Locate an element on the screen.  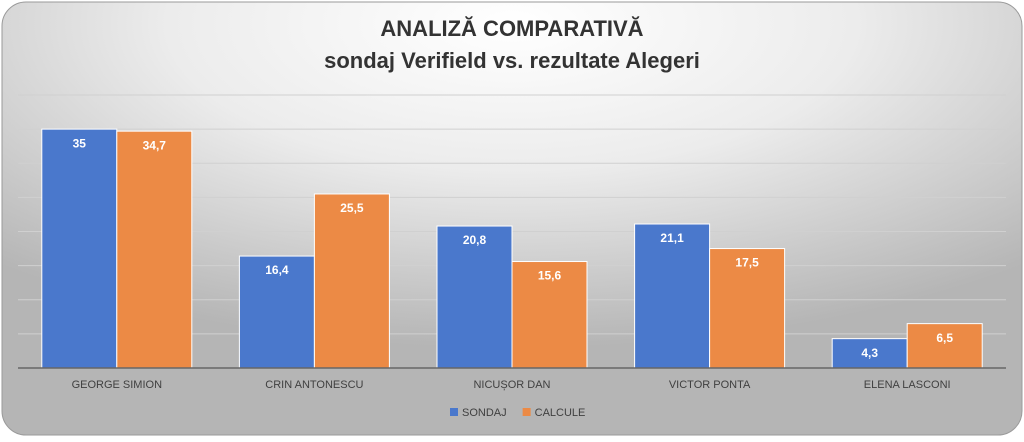
x-tick-label: NICUȘOR DAN is located at coordinates (511, 385).